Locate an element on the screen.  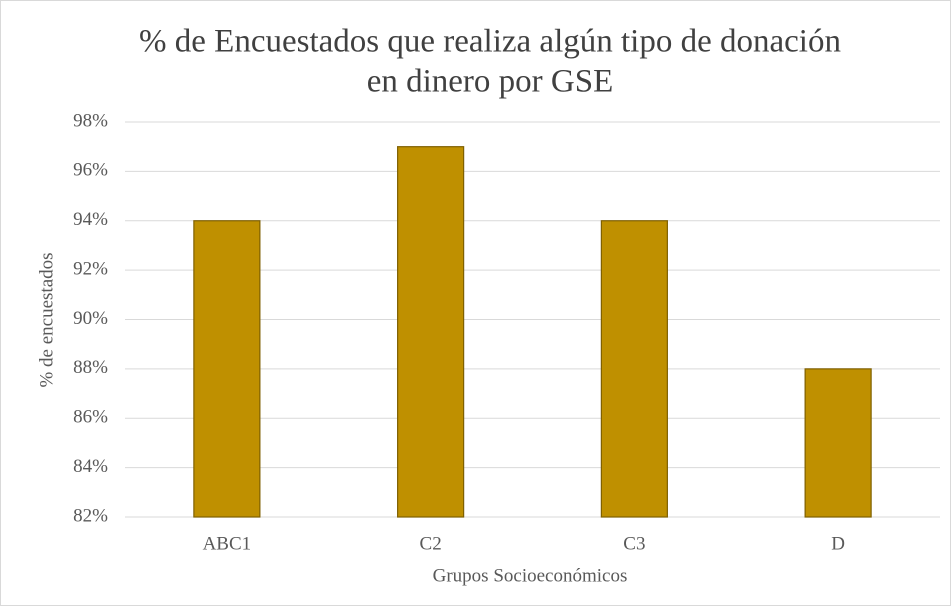
y-tick-label: 86% is located at coordinates (90, 417).